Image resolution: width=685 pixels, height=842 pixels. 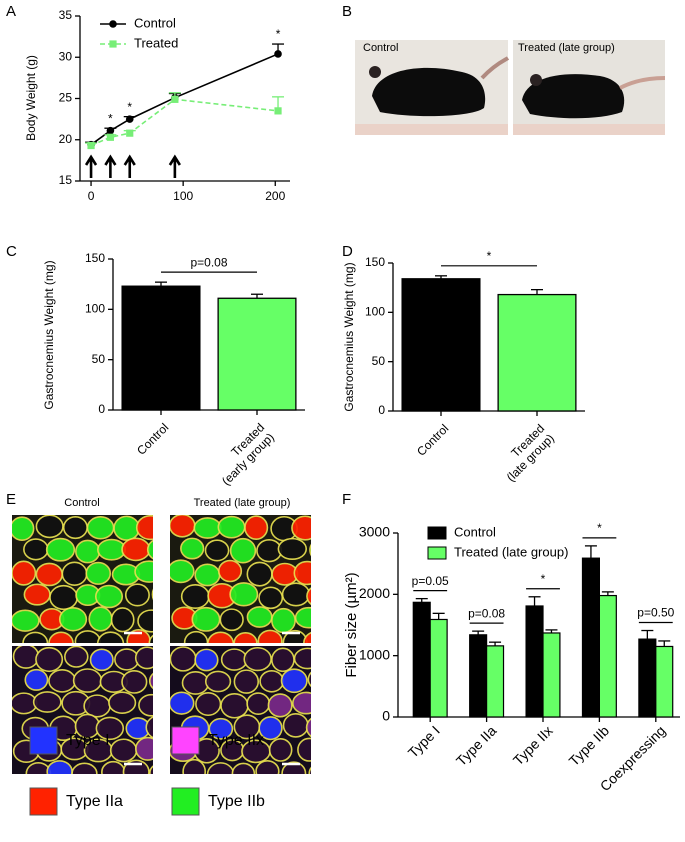 What do you see at coordinates (533, 745) in the screenshot?
I see `x-tick-label: Type IIx` at bounding box center [533, 745].